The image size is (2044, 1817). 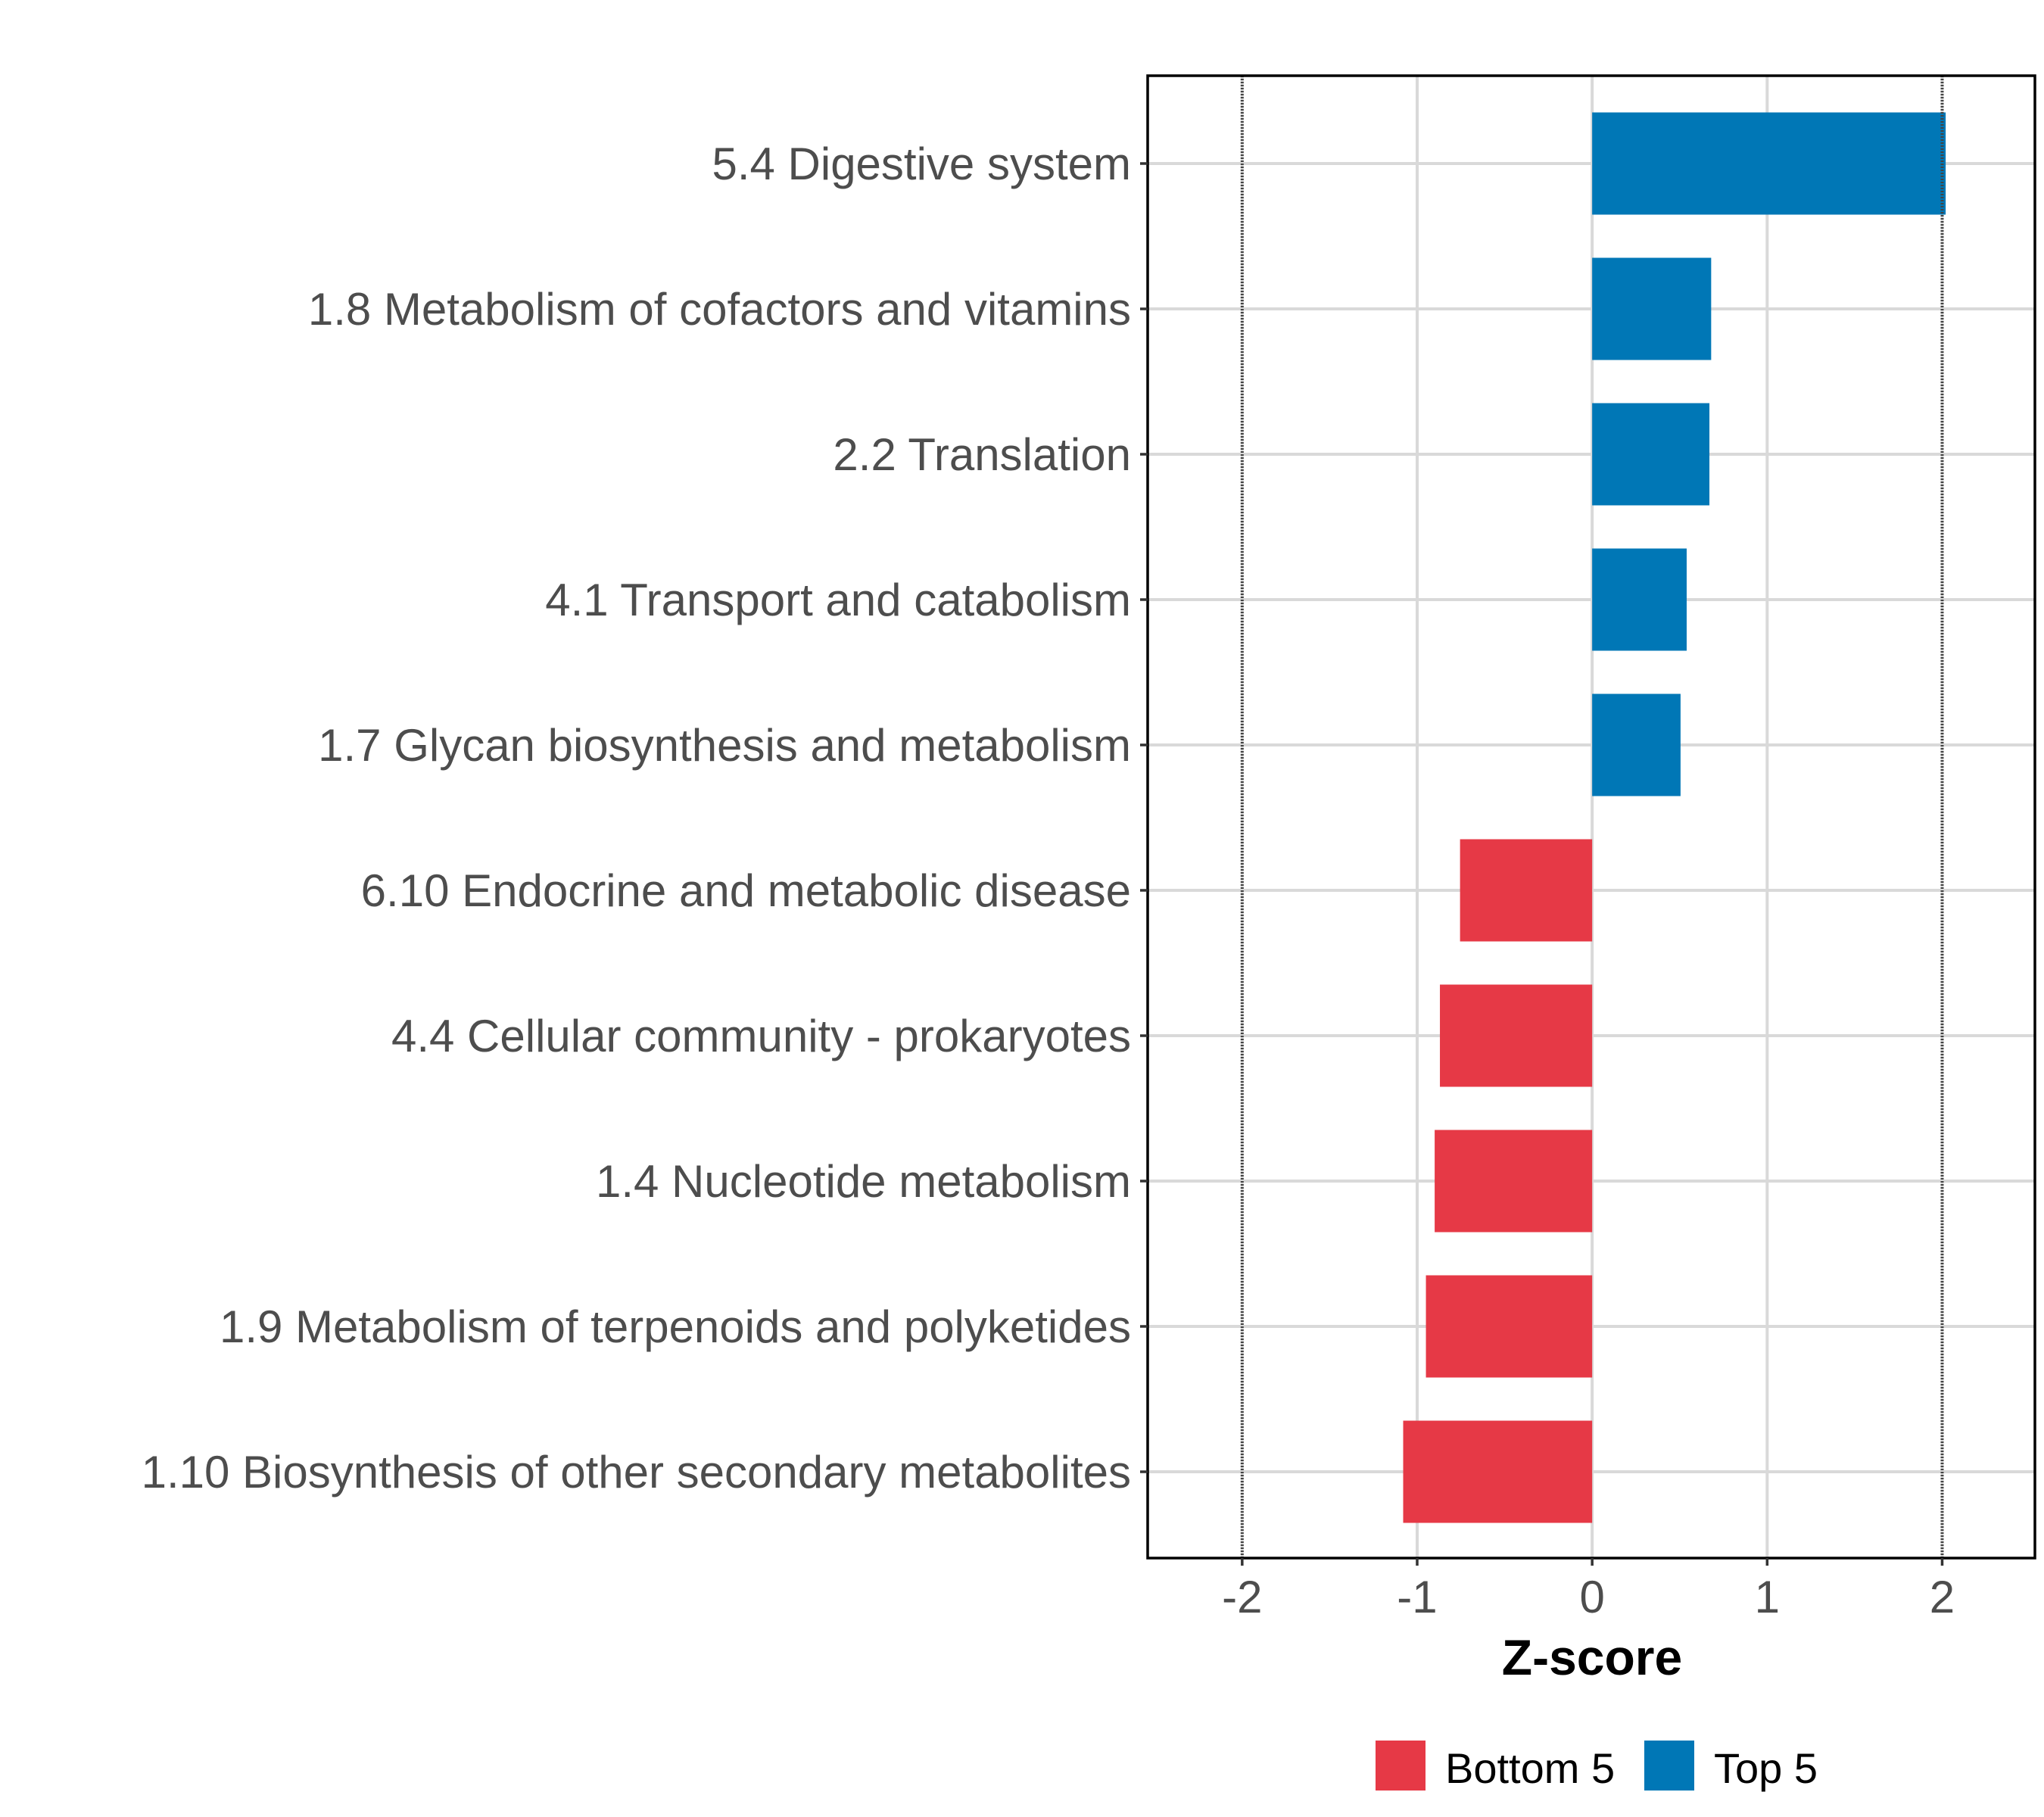 I want to click on legend-swatch-bottom5, so click(x=1401, y=1766).